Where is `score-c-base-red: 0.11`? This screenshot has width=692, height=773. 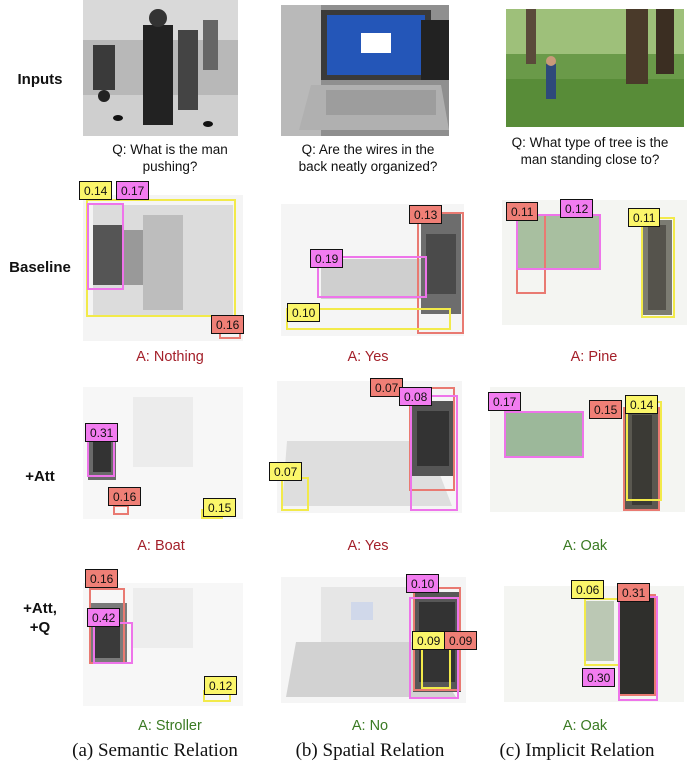 score-c-base-red: 0.11 is located at coordinates (522, 211).